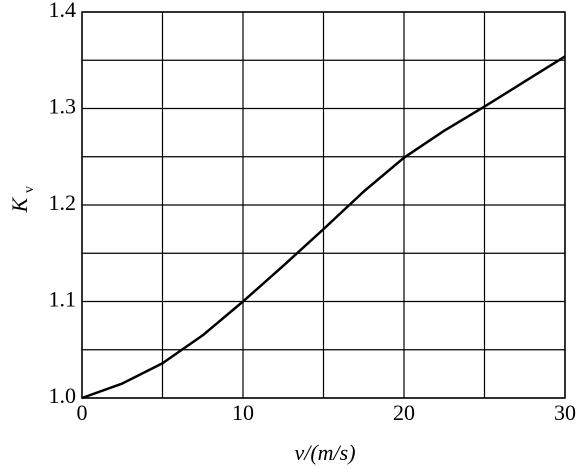 The height and width of the screenshot is (469, 582). I want to click on x-tick-label: 0, so click(82, 412).